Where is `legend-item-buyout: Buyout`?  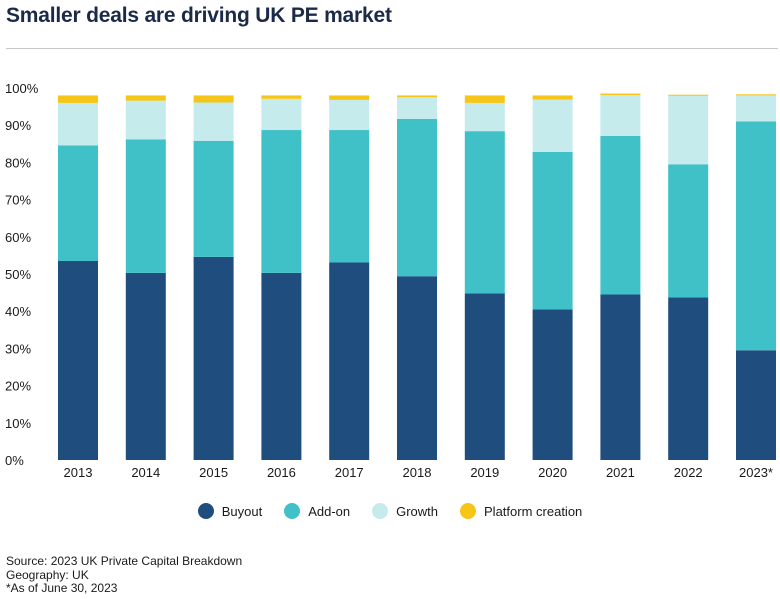 legend-item-buyout: Buyout is located at coordinates (230, 511).